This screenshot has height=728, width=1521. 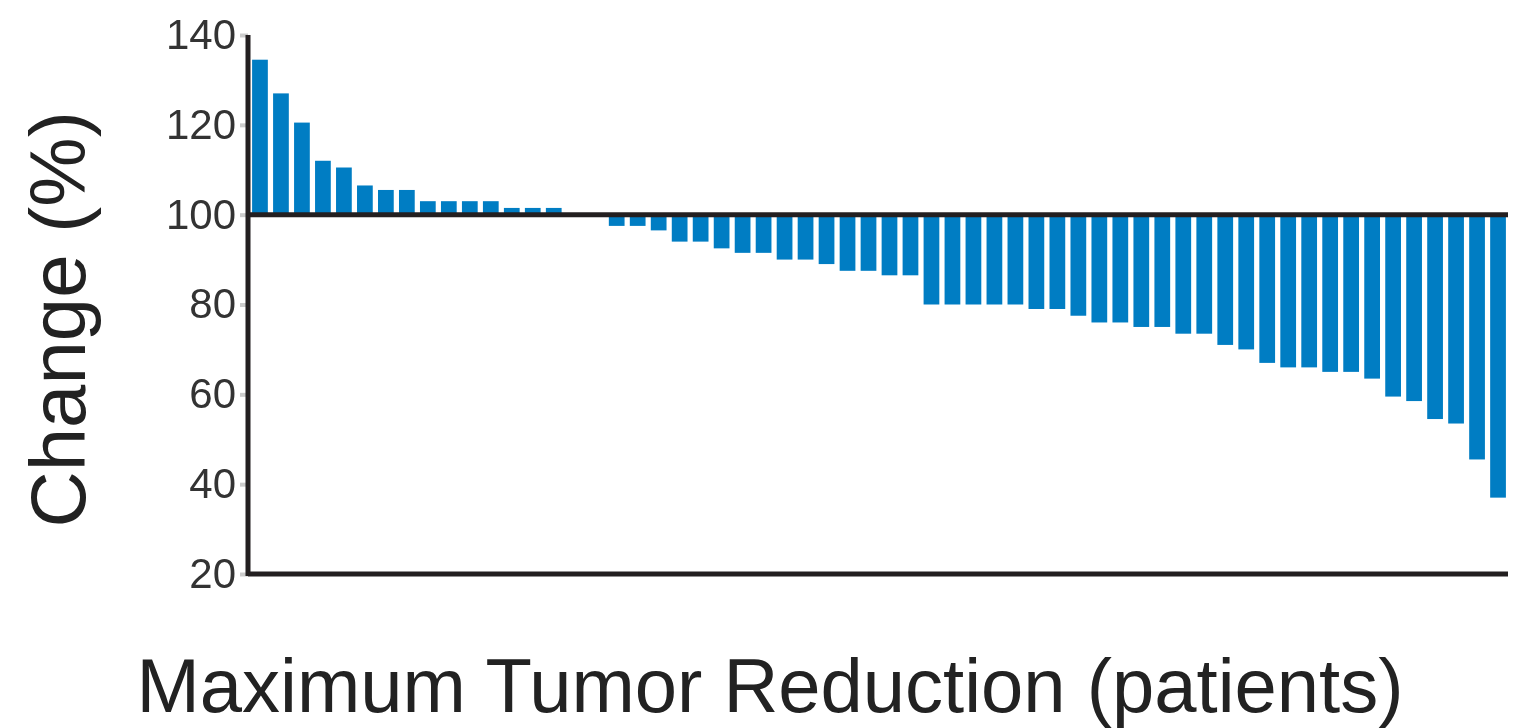 What do you see at coordinates (200, 124) in the screenshot?
I see `y-tick-label: 120` at bounding box center [200, 124].